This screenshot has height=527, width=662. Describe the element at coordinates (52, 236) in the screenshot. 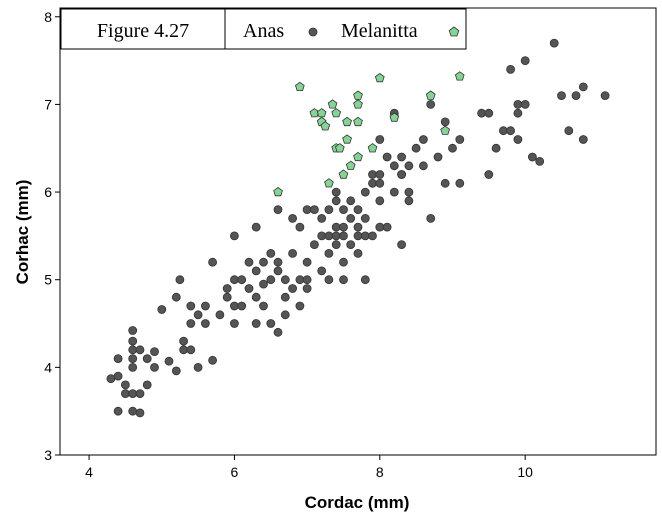

I see `y-axis-ticks: 3 4 5 6 7 8` at that location.